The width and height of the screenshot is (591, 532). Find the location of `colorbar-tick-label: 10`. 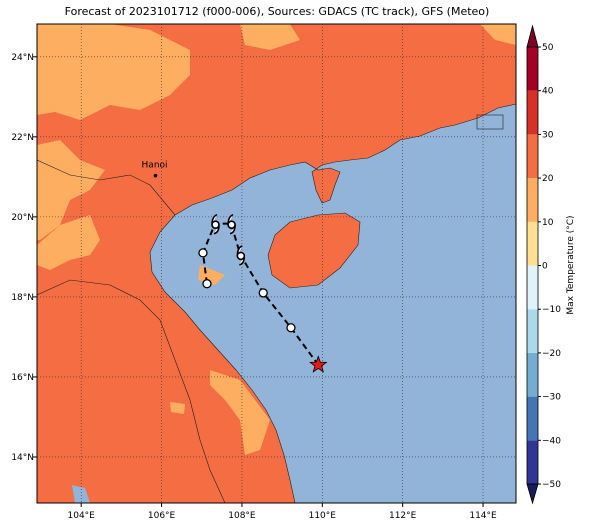

colorbar-tick-label: 10 is located at coordinates (548, 223).